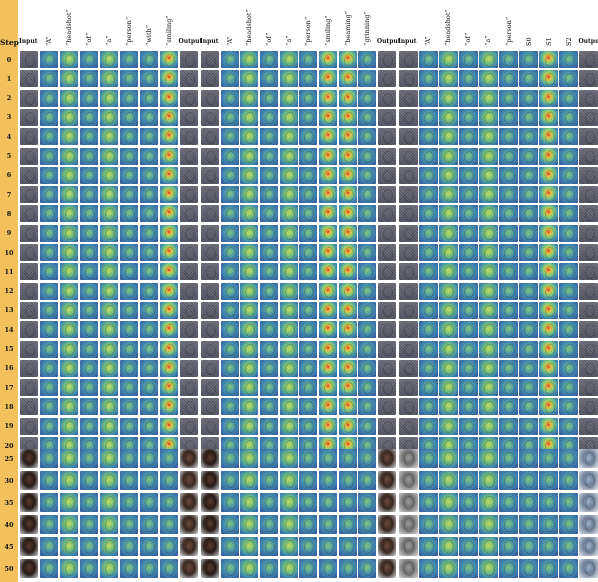 The width and height of the screenshot is (598, 582). I want to click on step-label: 35, so click(9, 502).